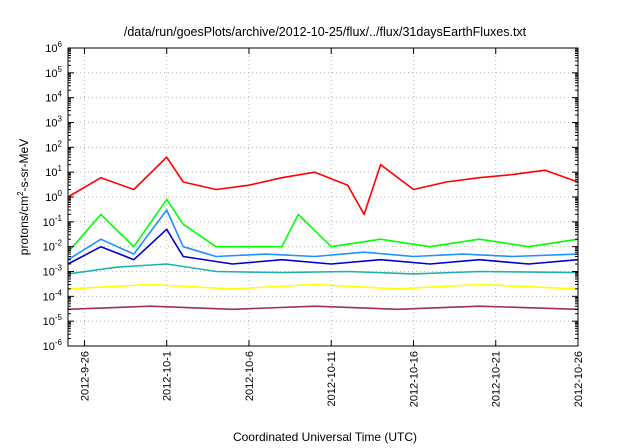 The height and width of the screenshot is (448, 640). Describe the element at coordinates (414, 379) in the screenshot. I see `x-tick-label: 2012-10-16` at that location.